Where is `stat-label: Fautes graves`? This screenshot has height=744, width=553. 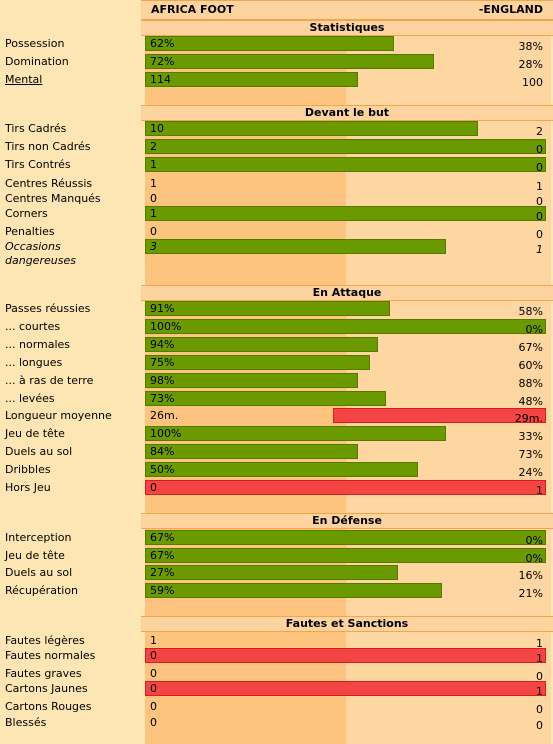
stat-label: Fautes graves is located at coordinates (43, 673).